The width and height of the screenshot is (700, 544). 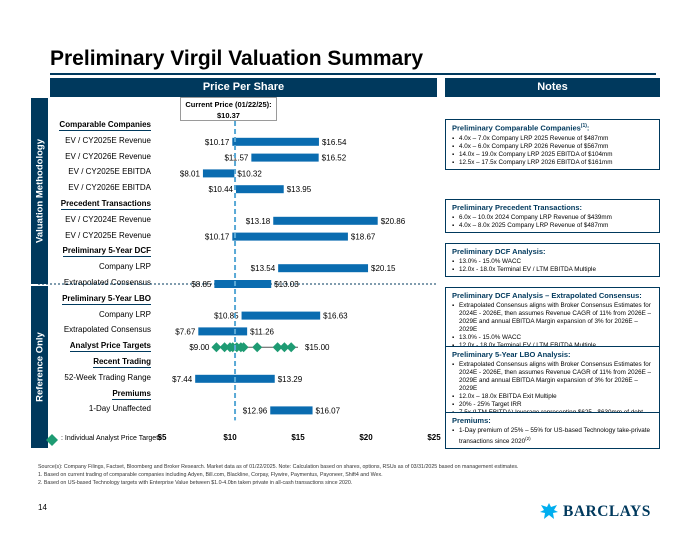 I want to click on x-tick-label: $20, so click(x=366, y=437).